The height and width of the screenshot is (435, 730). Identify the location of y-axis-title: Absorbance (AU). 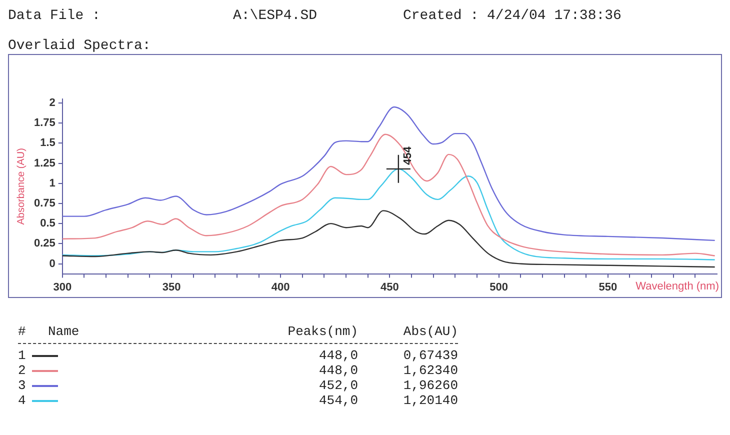
(21, 186).